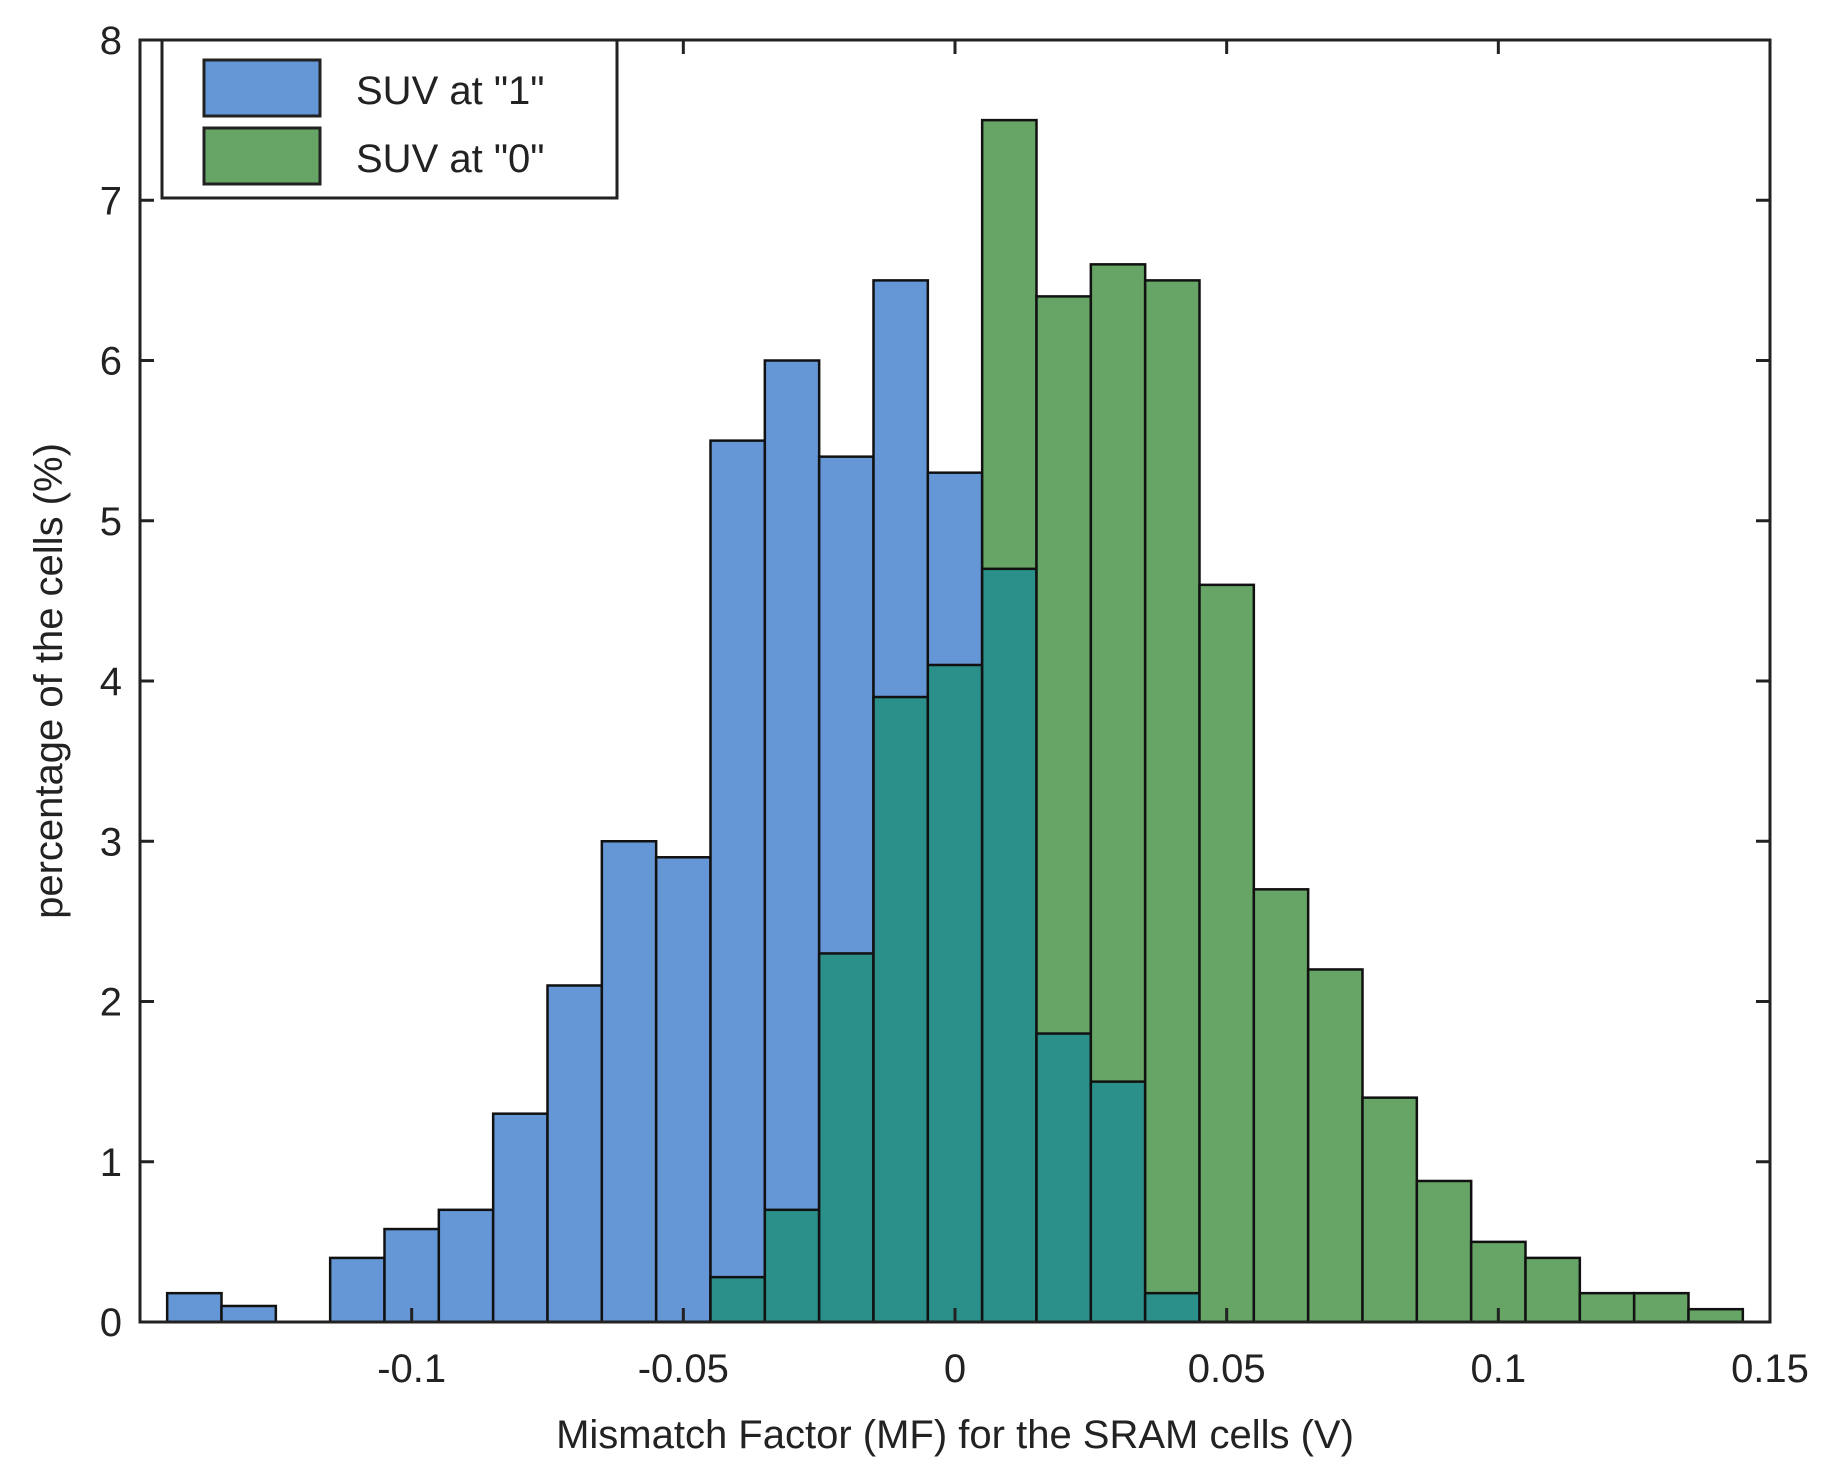  I want to click on y-tick-label-5: 5, so click(111, 522).